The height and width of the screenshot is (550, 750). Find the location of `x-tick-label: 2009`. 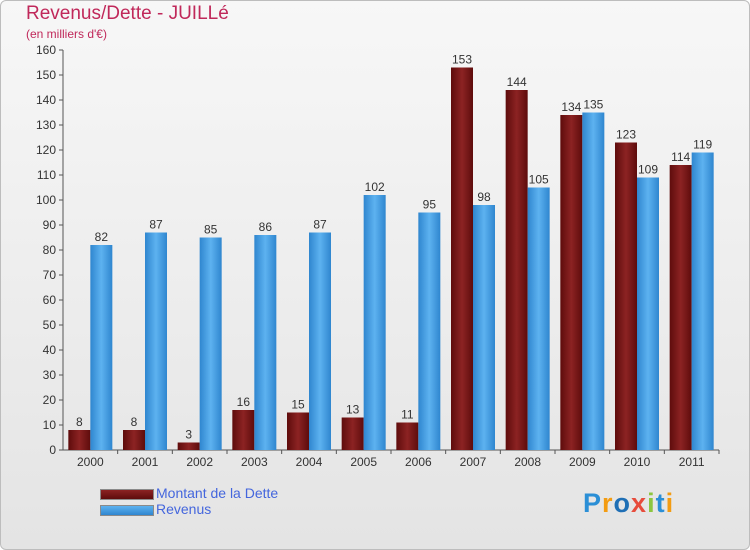

x-tick-label: 2009 is located at coordinates (582, 462).